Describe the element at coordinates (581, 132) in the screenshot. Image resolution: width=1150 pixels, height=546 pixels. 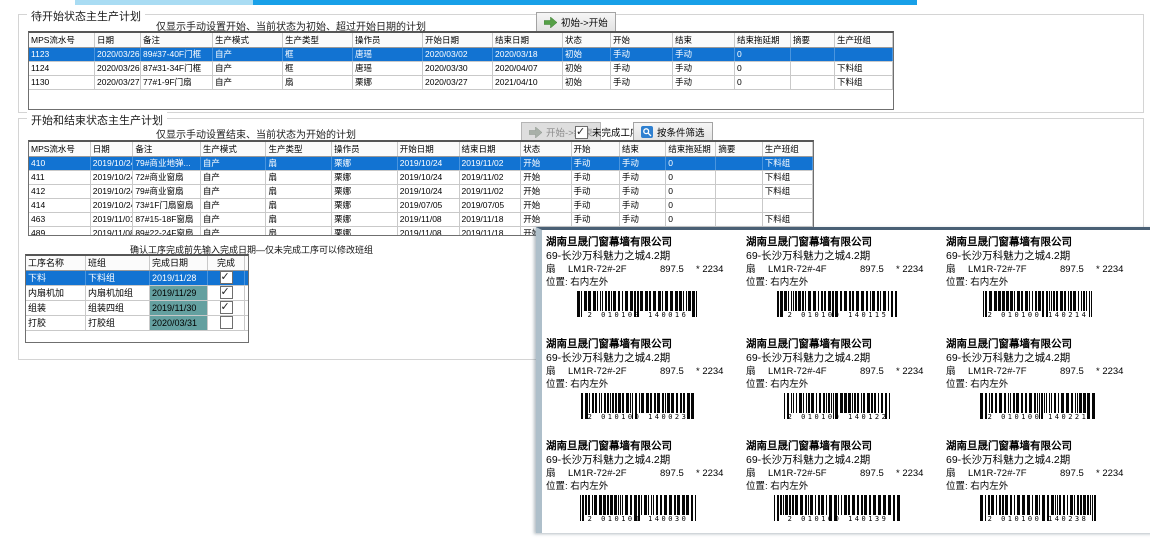
I see `checkbox-icon` at that location.